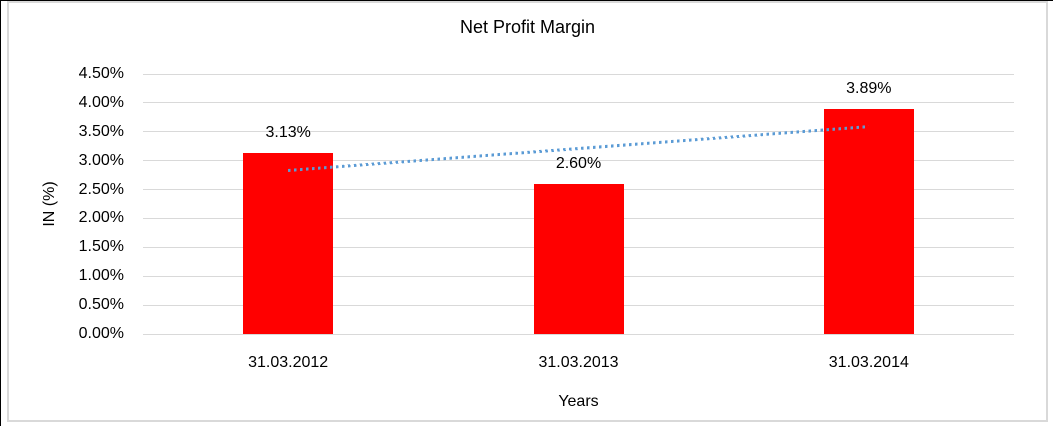 The width and height of the screenshot is (1053, 426). Describe the element at coordinates (101, 102) in the screenshot. I see `y-axis-tick-label: 4.00%` at that location.